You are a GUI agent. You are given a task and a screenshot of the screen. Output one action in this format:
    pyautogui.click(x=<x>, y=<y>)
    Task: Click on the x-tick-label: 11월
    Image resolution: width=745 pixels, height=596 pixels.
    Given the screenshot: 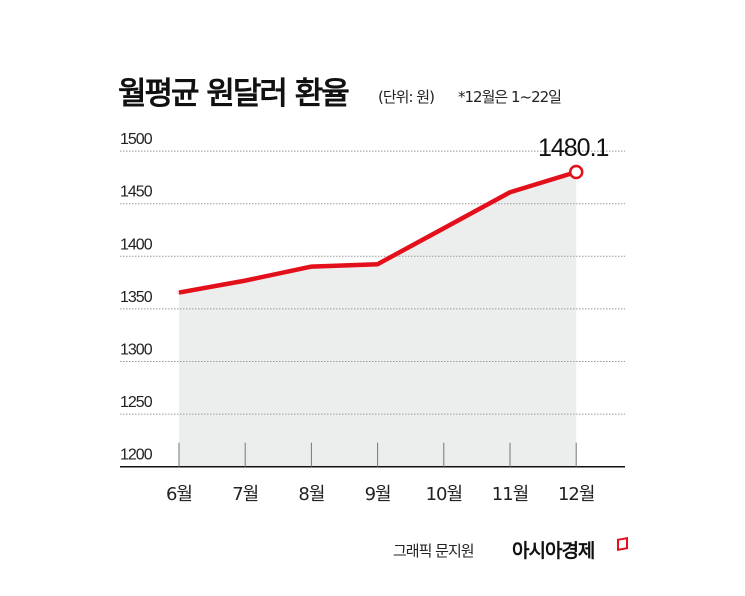 What is the action you would take?
    pyautogui.click(x=510, y=494)
    